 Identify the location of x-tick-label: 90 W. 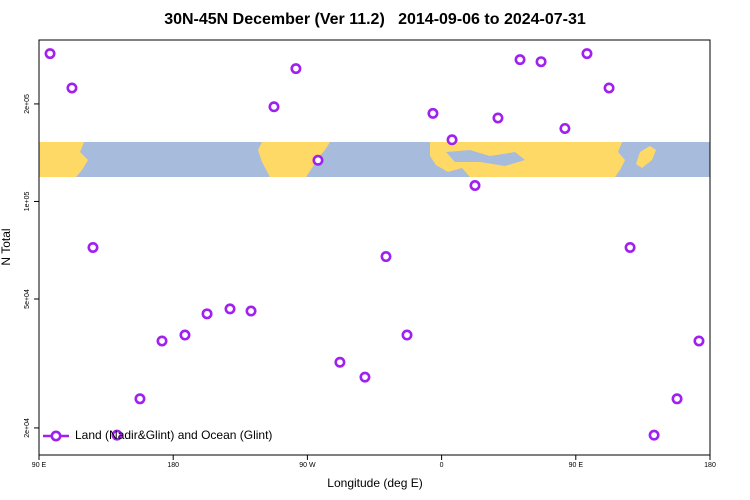
(307, 465).